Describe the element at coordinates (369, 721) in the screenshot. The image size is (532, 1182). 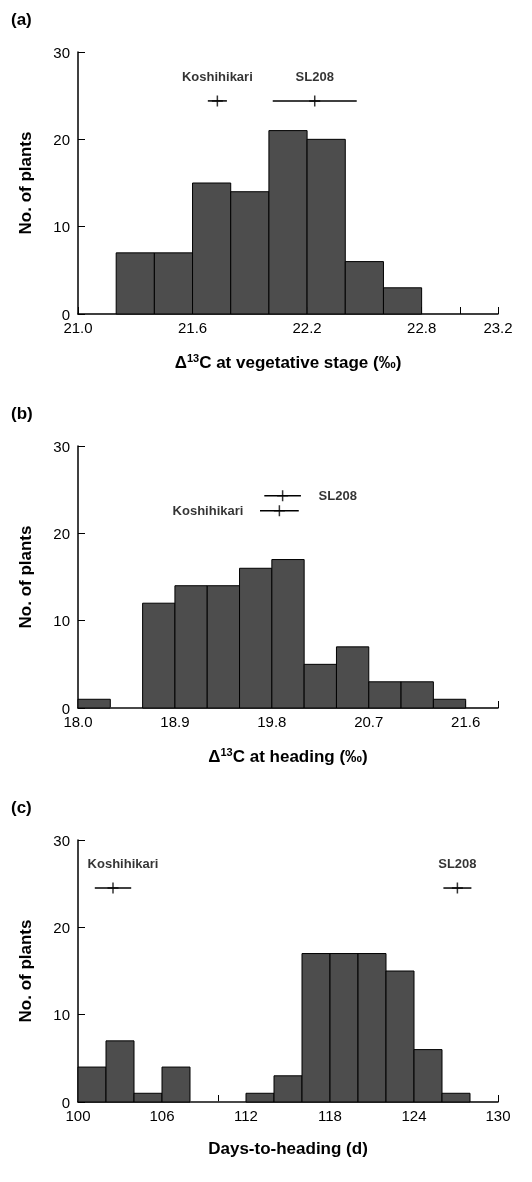
I see `x-tick-label: 20.7` at that location.